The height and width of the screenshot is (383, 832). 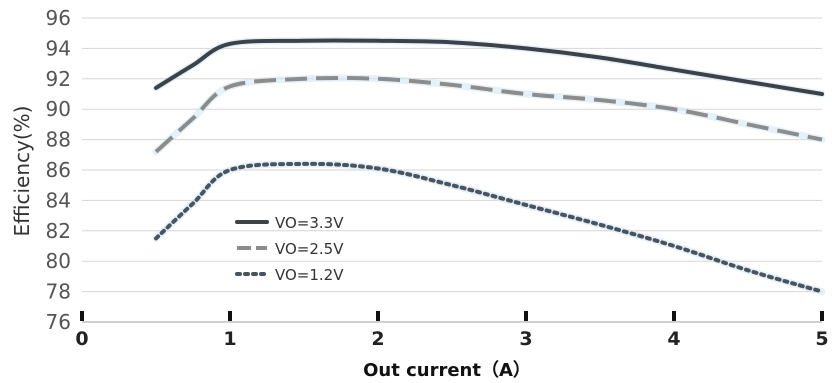 I want to click on x-axis-title: Out current（A）, so click(x=447, y=370).